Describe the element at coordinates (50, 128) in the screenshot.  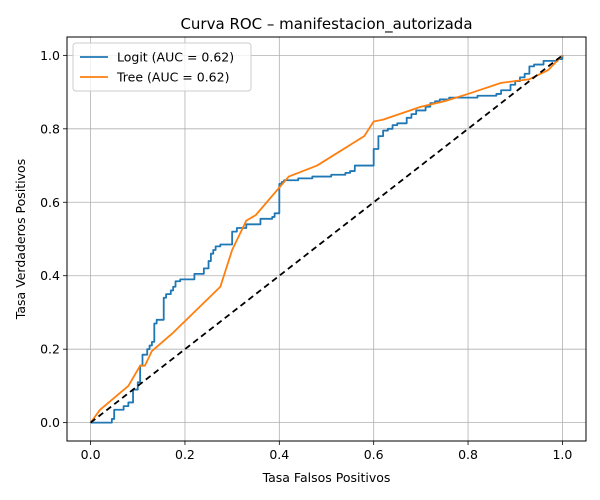
I see `y-tick-label: 0.8` at that location.